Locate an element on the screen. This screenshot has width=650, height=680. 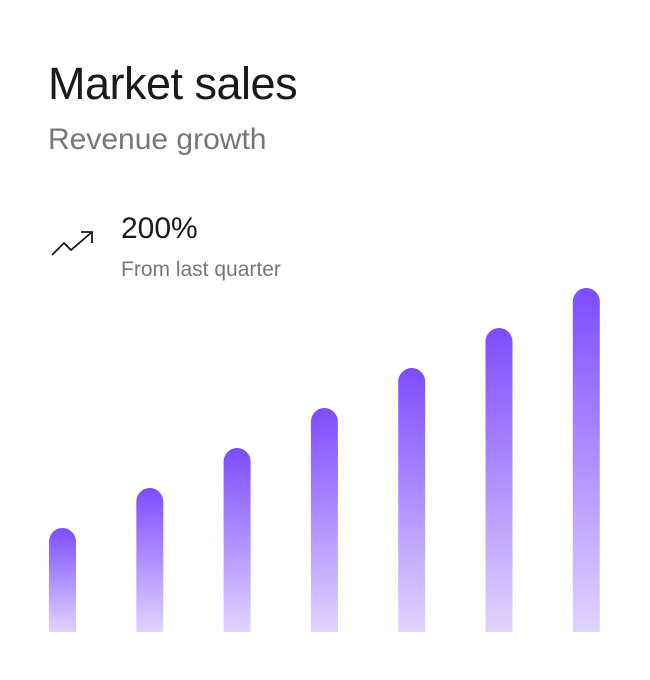
stat-value: 200% is located at coordinates (159, 228).